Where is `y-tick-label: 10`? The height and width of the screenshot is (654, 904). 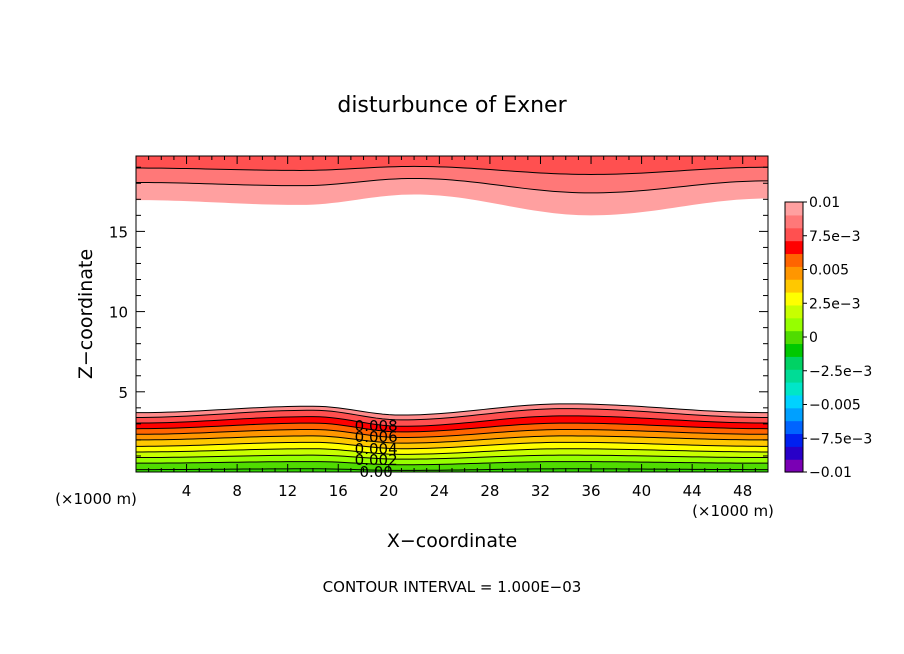 y-tick-label: 10 is located at coordinates (118, 313).